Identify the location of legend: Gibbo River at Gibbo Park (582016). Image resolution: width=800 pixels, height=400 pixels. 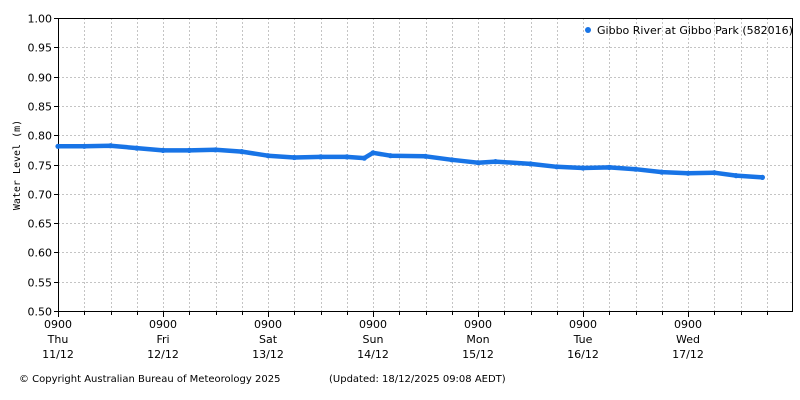
(689, 30).